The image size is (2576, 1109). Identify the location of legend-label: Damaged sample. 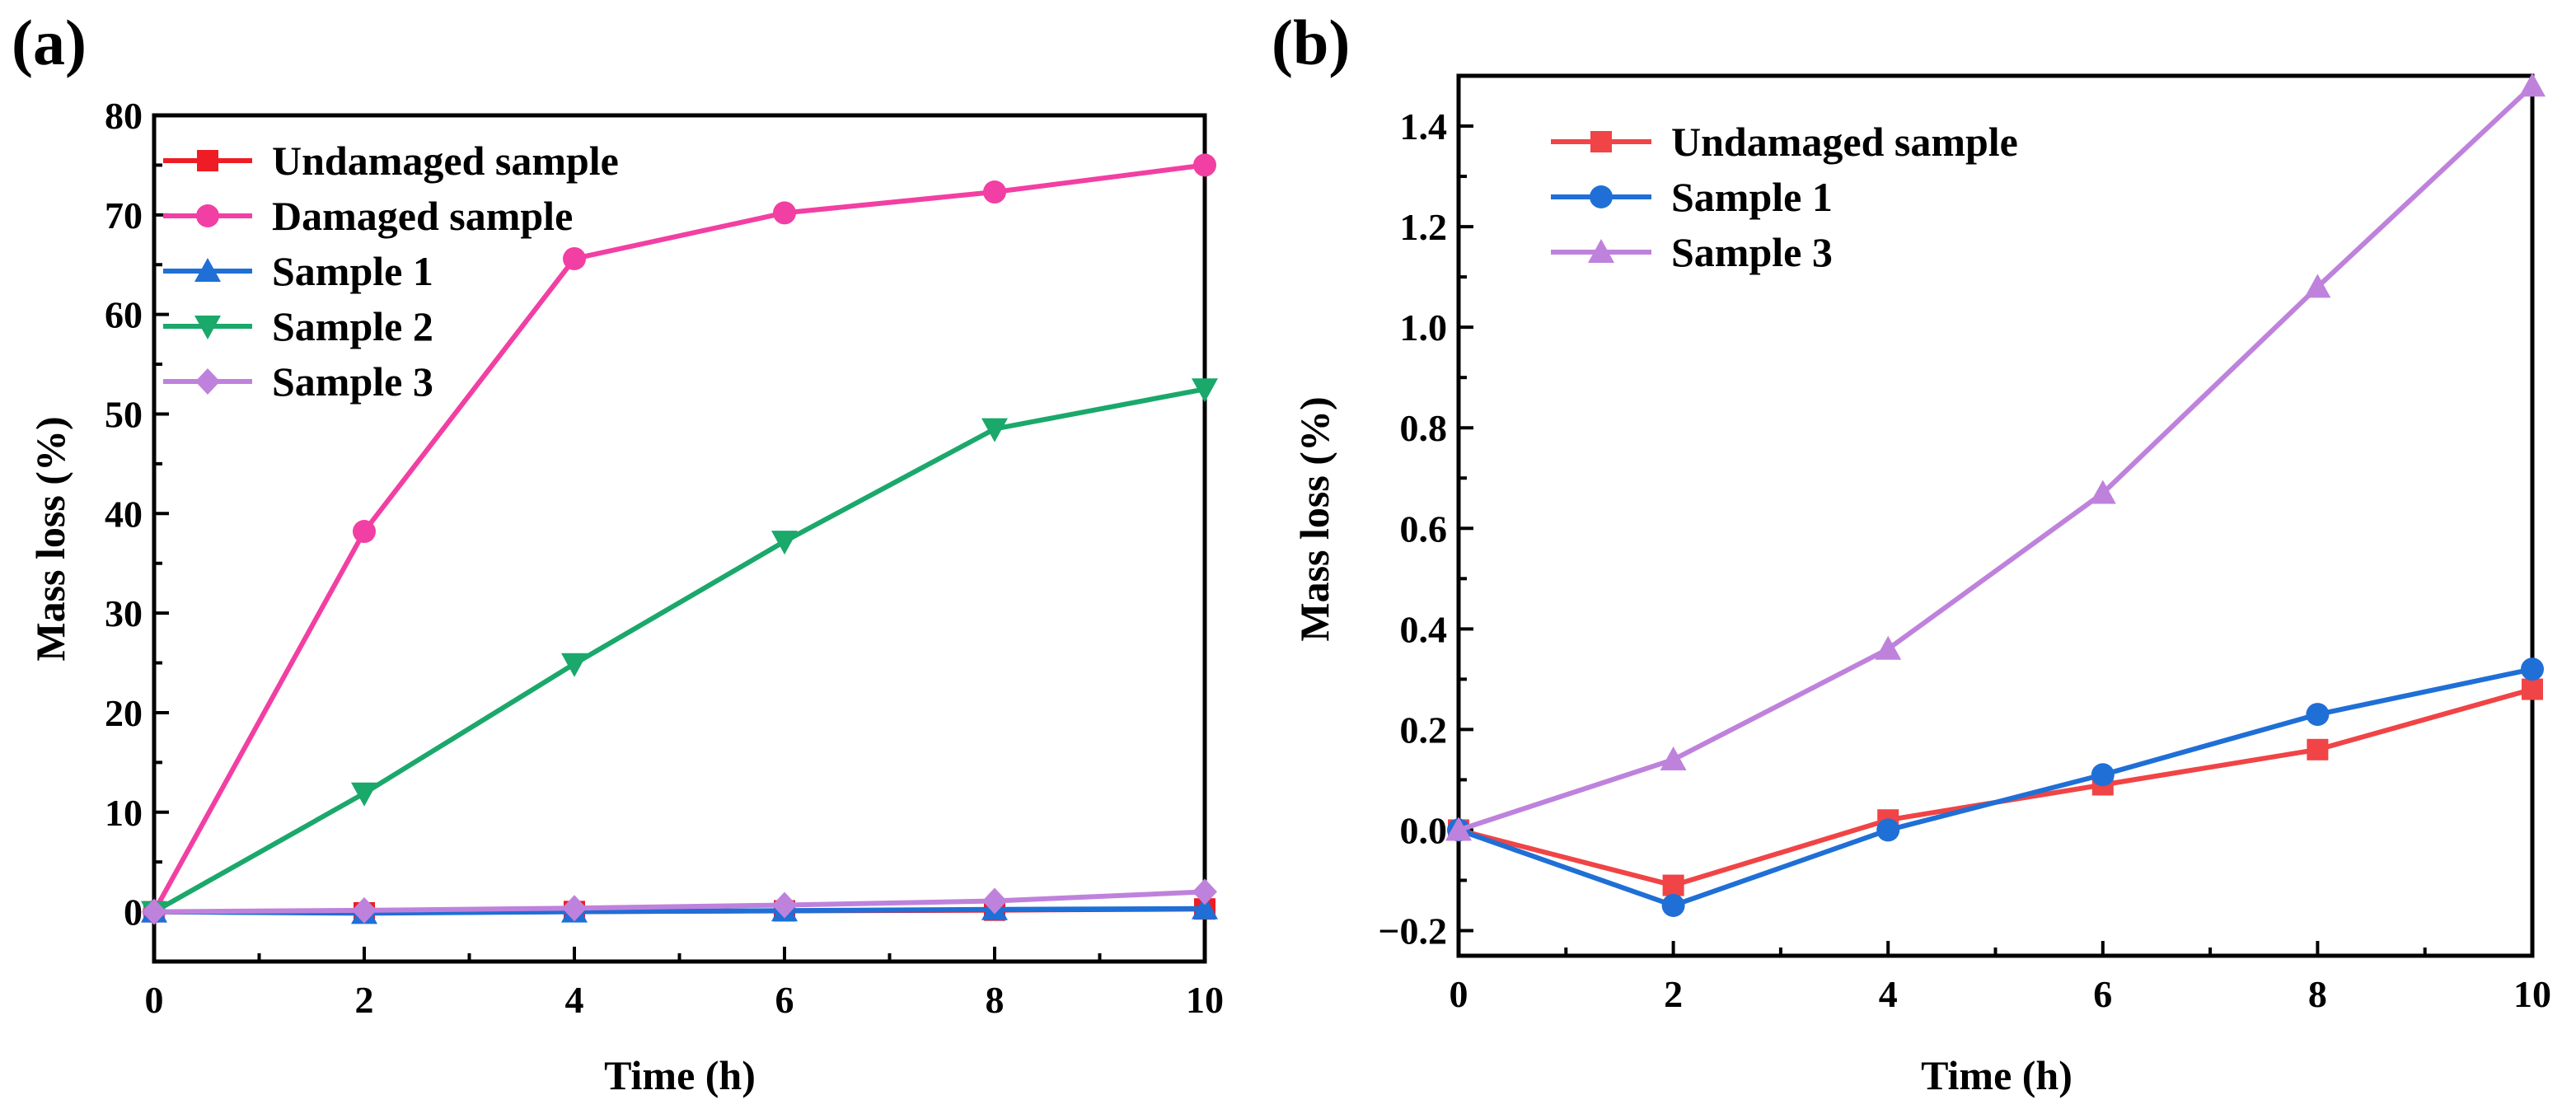
(422, 216).